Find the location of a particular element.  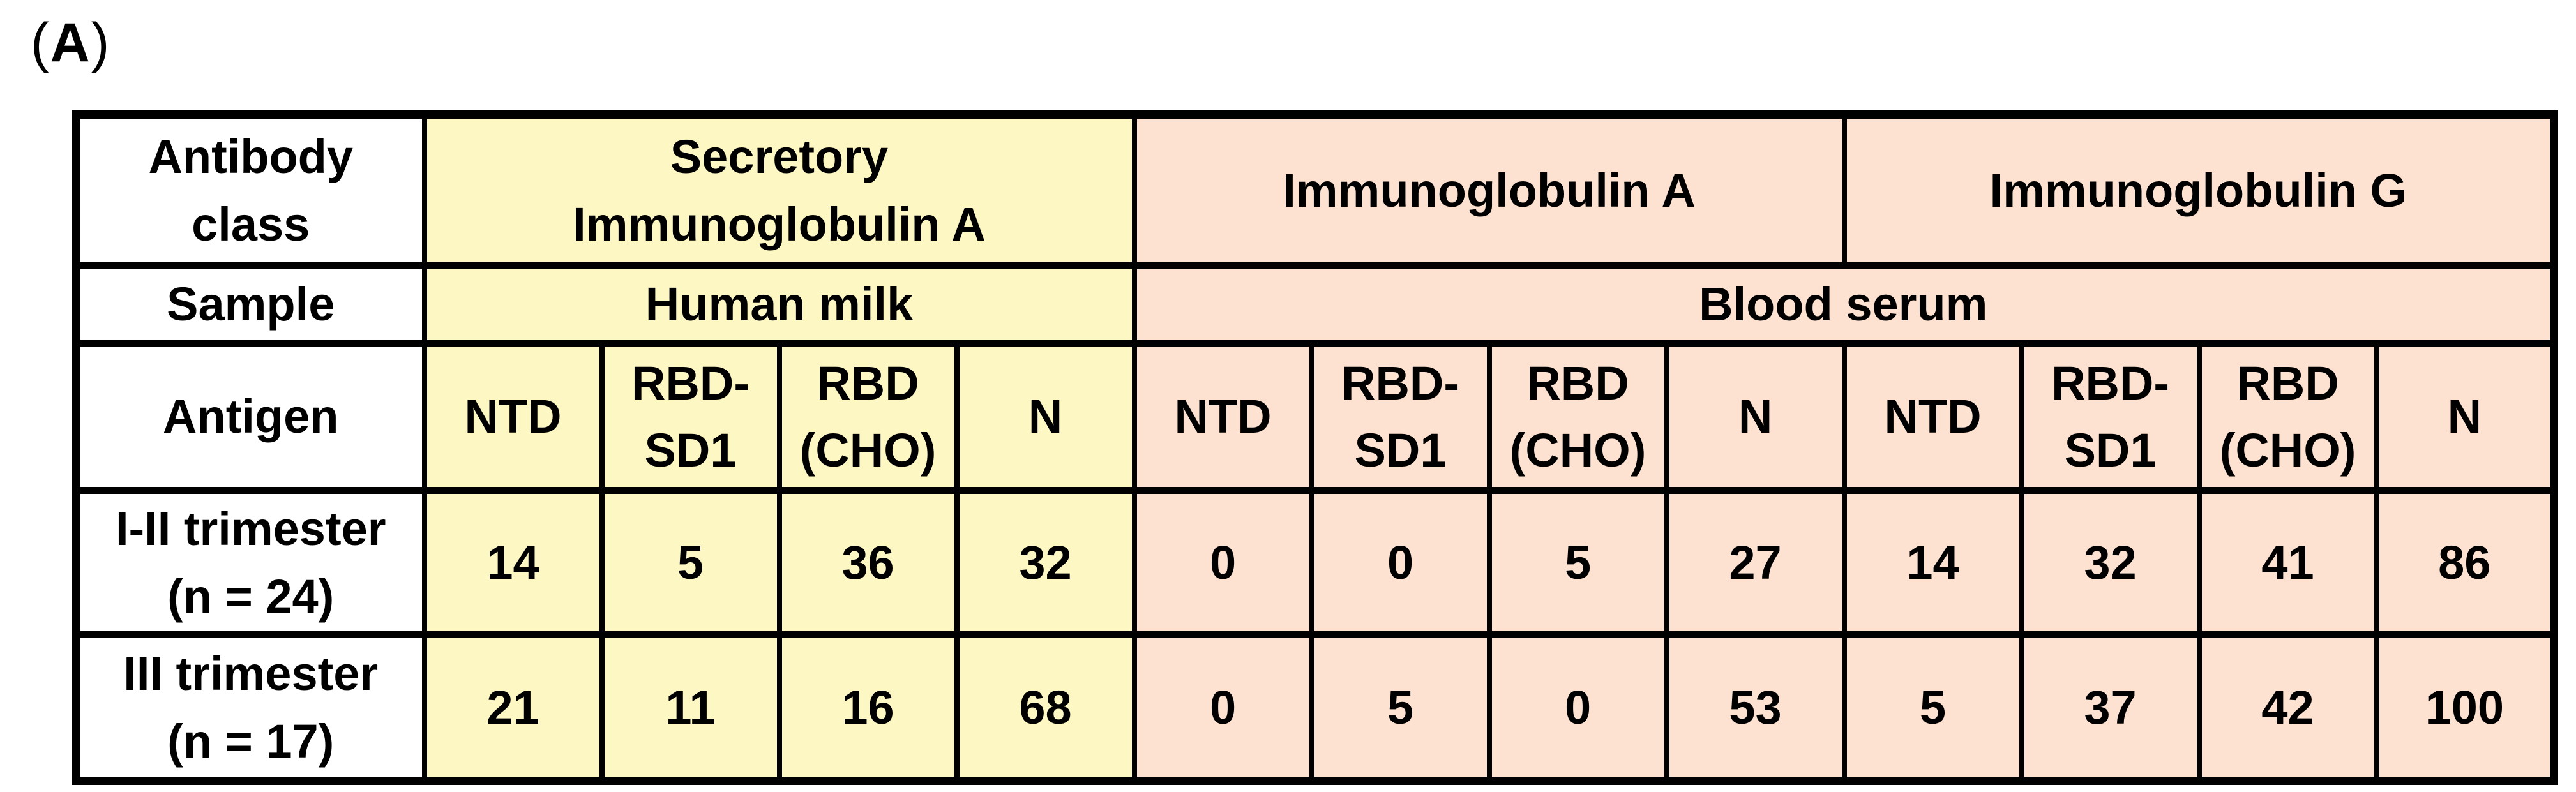

sample-cell-human-milk-label: Human milk is located at coordinates (779, 304).